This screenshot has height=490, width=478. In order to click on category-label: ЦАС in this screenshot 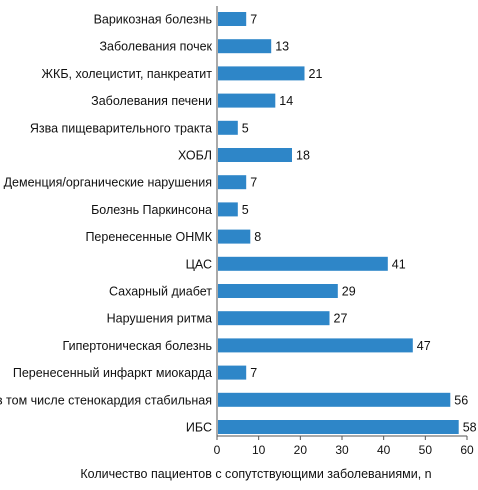, I will do `click(199, 264)`.